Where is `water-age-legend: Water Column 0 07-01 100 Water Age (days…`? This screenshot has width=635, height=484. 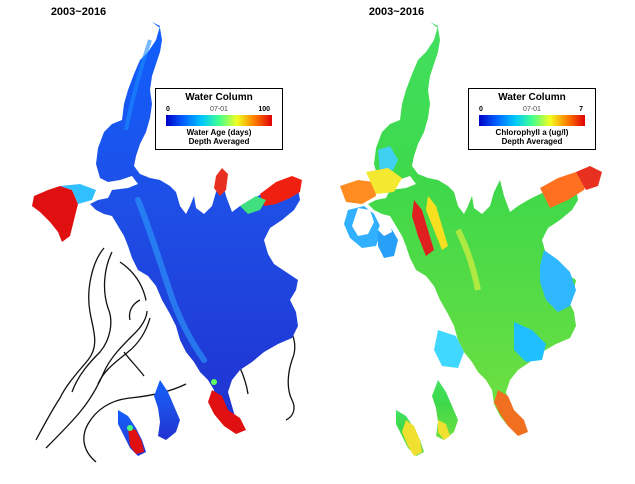 water-age-legend: Water Column 0 07-01 100 Water Age (days… is located at coordinates (219, 119).